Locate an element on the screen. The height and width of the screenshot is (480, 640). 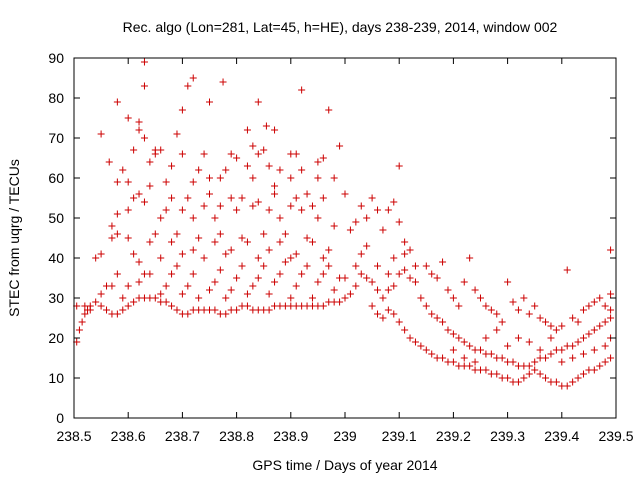
y-tick-label: 30 is located at coordinates (56, 298).